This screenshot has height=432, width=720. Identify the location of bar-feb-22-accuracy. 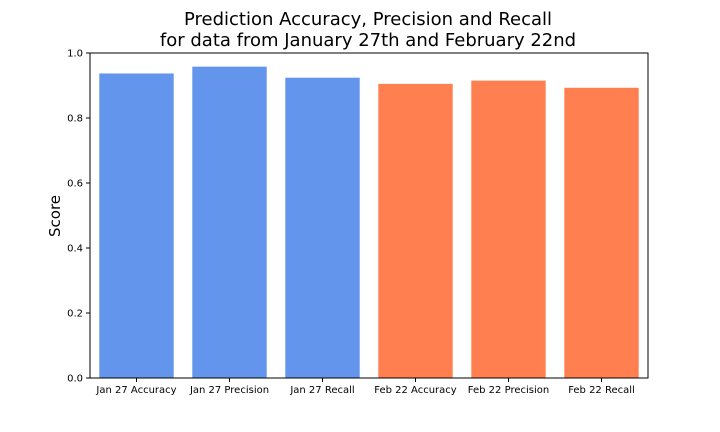
(415, 230).